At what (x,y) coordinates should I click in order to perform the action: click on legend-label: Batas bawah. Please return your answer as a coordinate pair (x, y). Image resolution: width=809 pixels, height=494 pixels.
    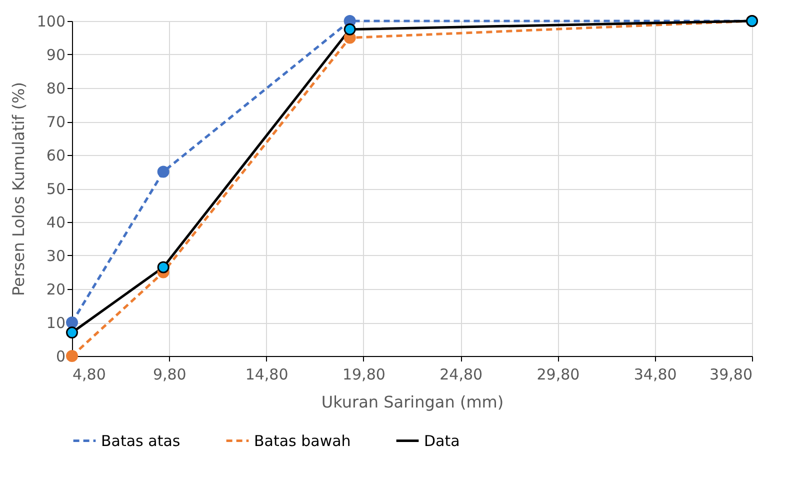
    Looking at the image, I should click on (302, 441).